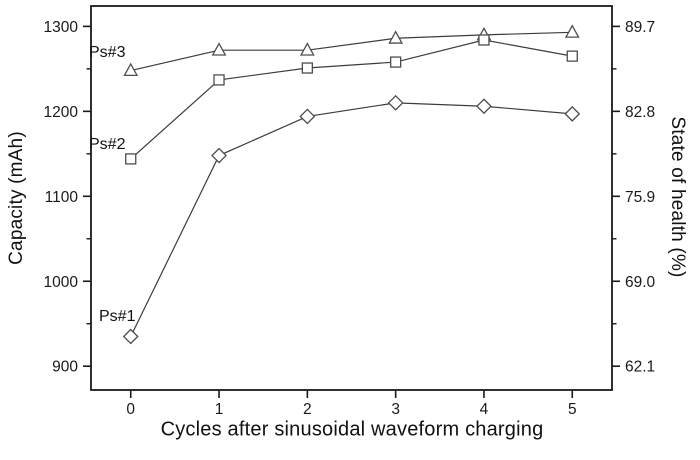 The height and width of the screenshot is (460, 700). Describe the element at coordinates (117, 316) in the screenshot. I see `series-label-ps1: Ps#1` at that location.